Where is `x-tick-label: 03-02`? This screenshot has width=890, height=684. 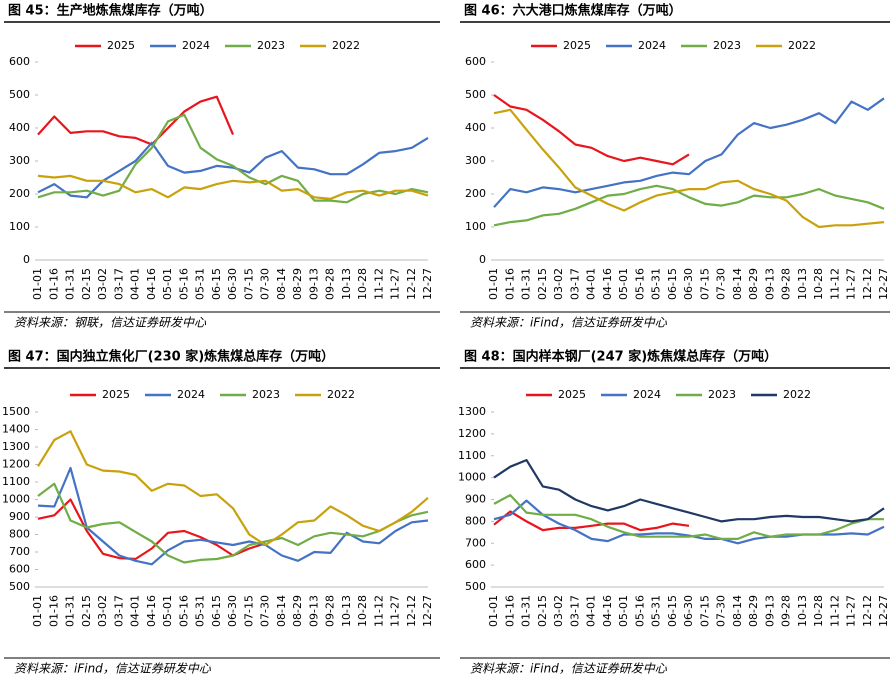 x-tick-label: 03-02 is located at coordinates (558, 284).